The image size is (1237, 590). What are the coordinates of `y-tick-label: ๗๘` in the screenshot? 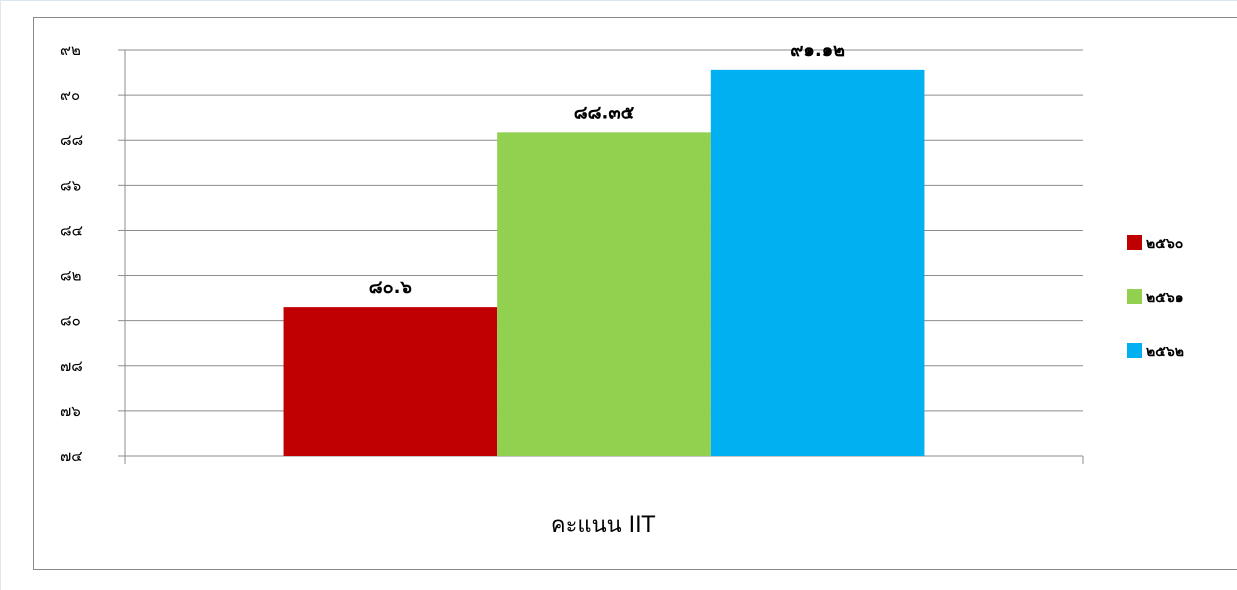 It's located at (71, 366).